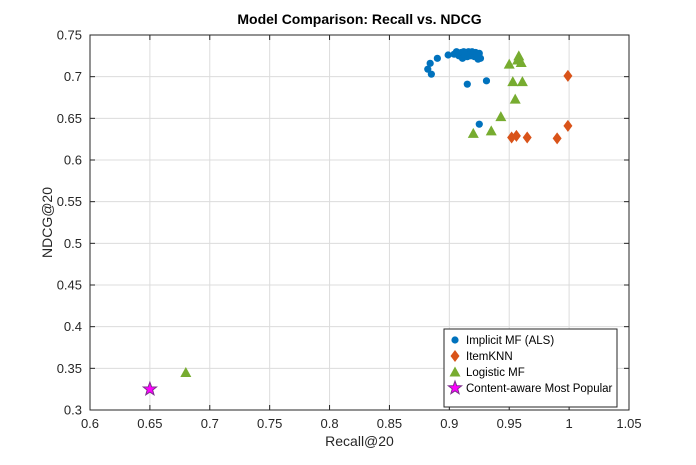 Image resolution: width=696 pixels, height=465 pixels. I want to click on y-tick-label: 0.5, so click(73, 243).